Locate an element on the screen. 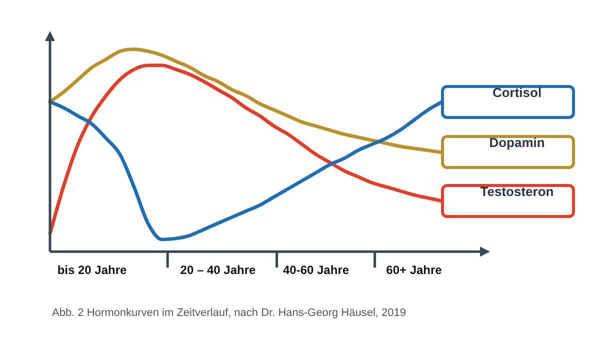 Image resolution: width=604 pixels, height=340 pixels. caption: Abb. 2 Hormonkurven im Zeitverlauf, nach Dr. Hans-Georg Häusel, 2019 is located at coordinates (229, 313).